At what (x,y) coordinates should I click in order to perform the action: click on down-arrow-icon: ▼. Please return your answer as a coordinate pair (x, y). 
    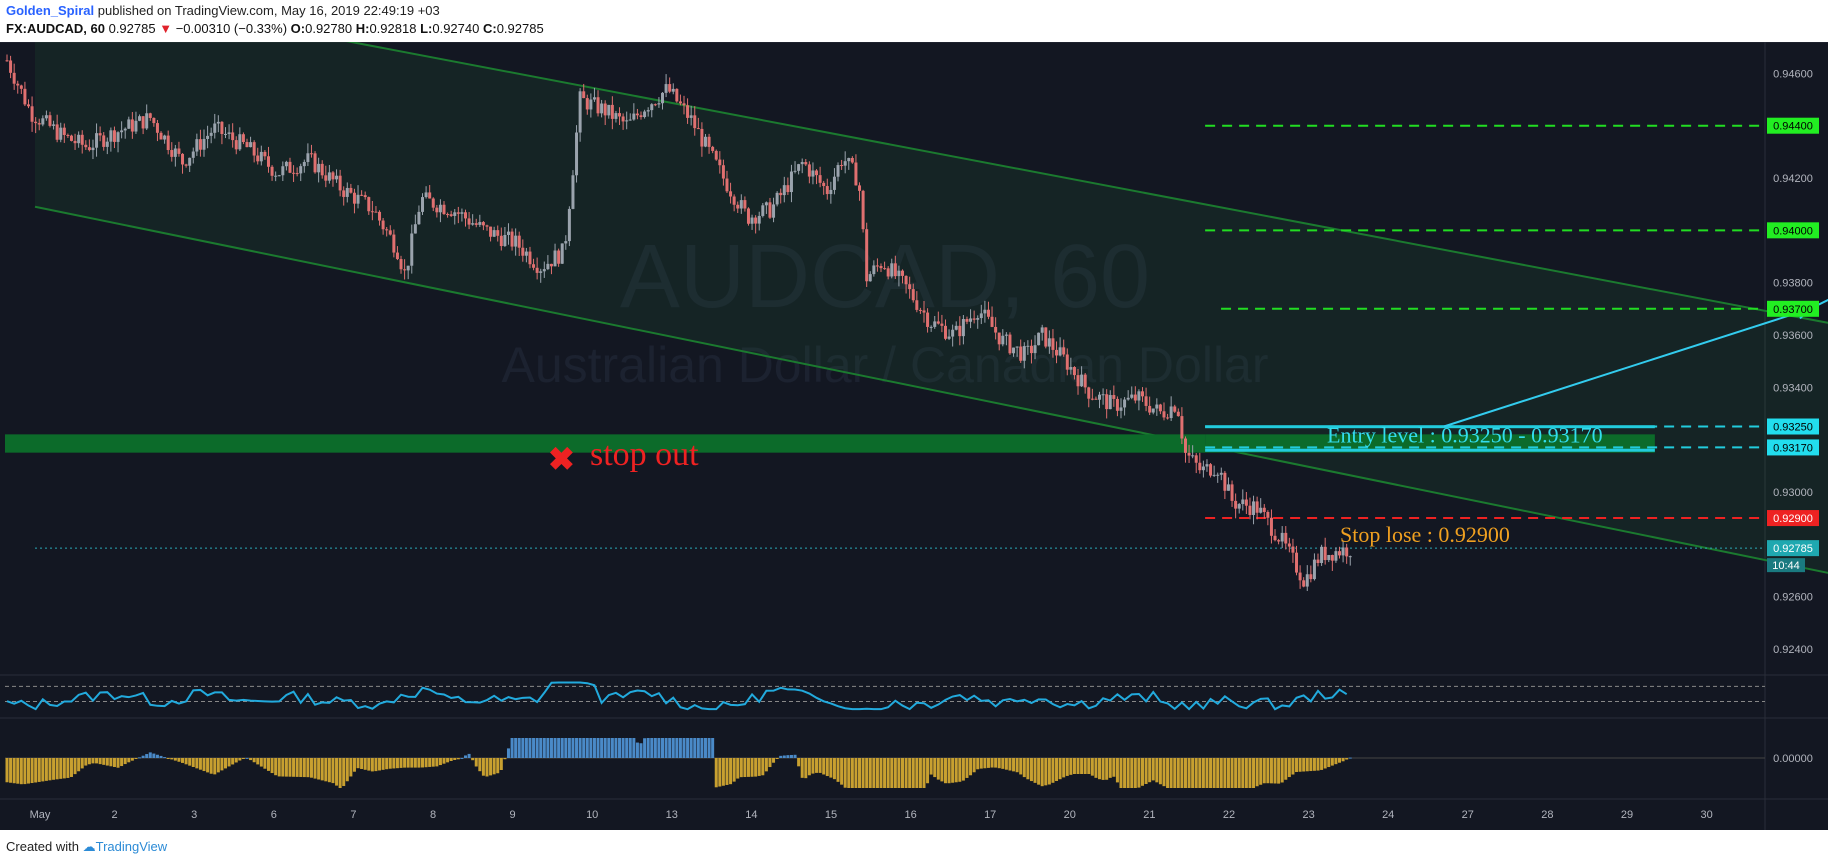
    Looking at the image, I should click on (166, 28).